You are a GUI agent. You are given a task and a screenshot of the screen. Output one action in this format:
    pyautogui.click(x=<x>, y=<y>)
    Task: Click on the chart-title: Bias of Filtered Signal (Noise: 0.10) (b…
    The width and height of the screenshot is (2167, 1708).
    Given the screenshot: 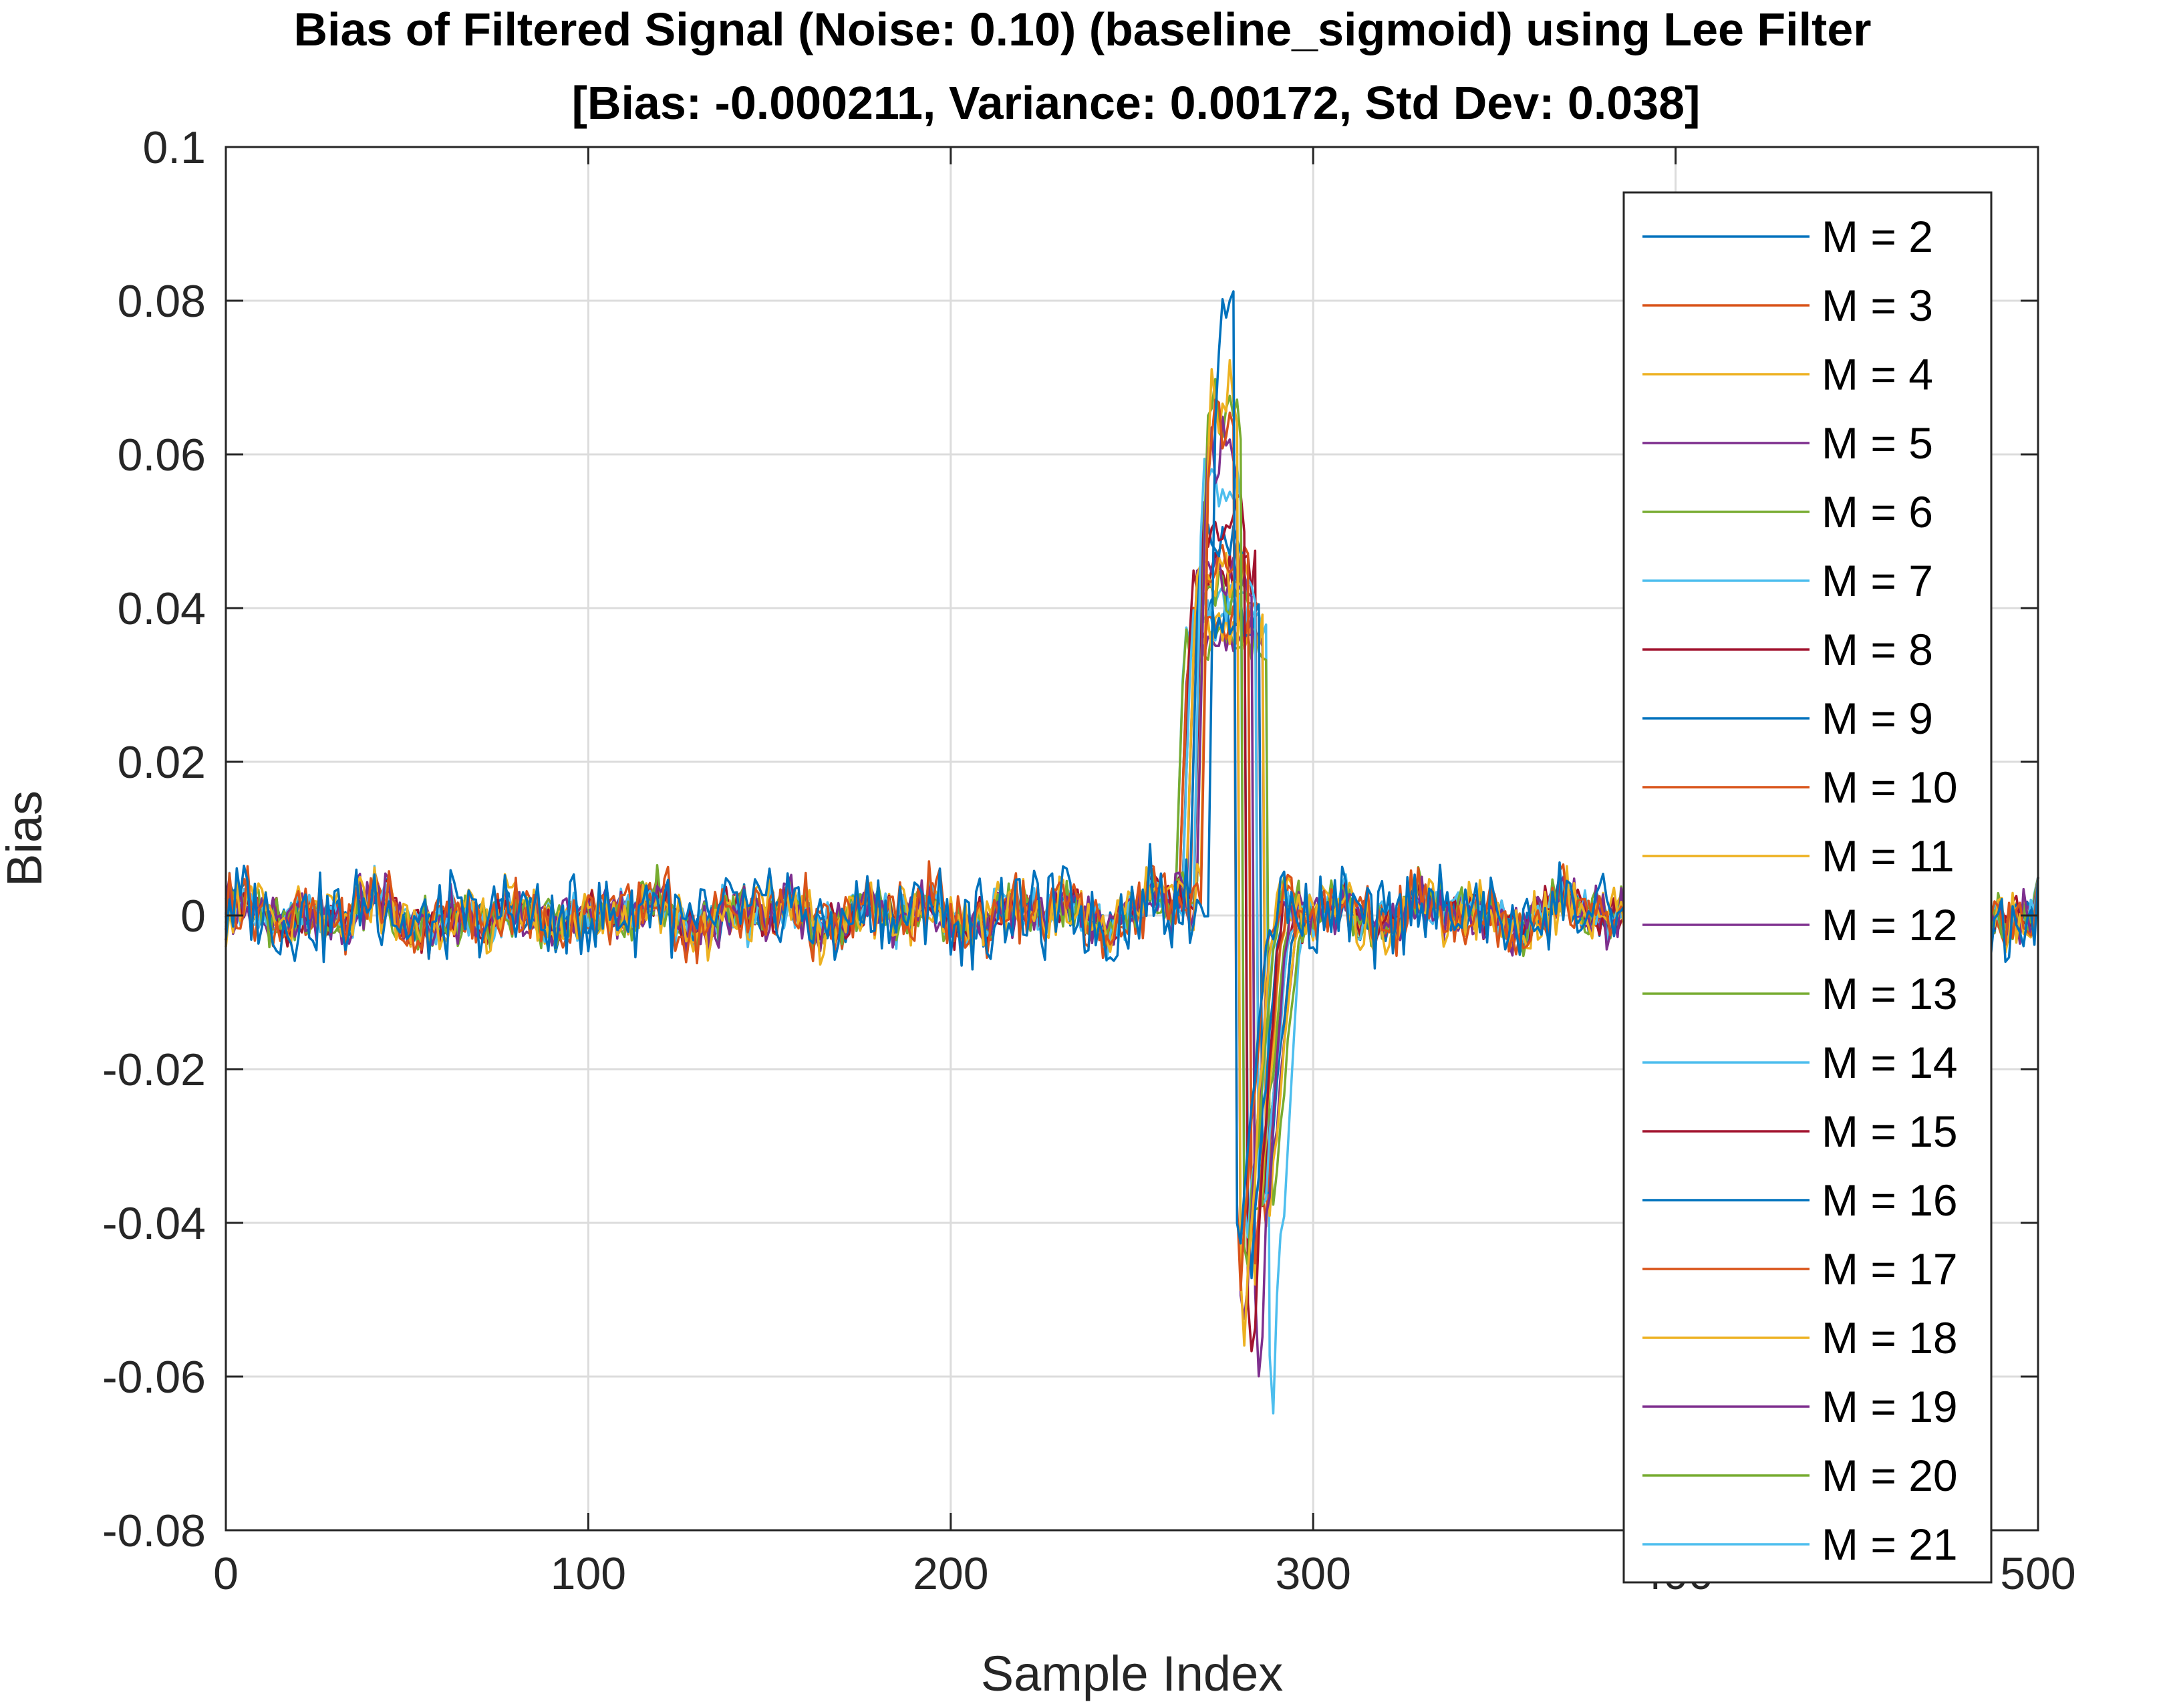 What is the action you would take?
    pyautogui.click(x=1082, y=29)
    